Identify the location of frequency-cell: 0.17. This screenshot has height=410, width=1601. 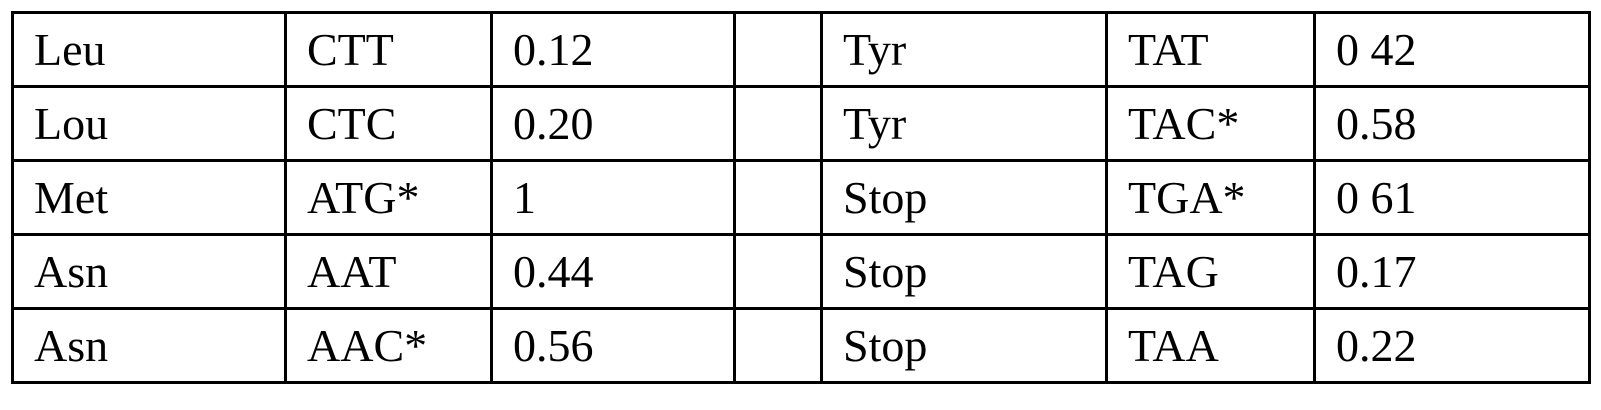
(1452, 272).